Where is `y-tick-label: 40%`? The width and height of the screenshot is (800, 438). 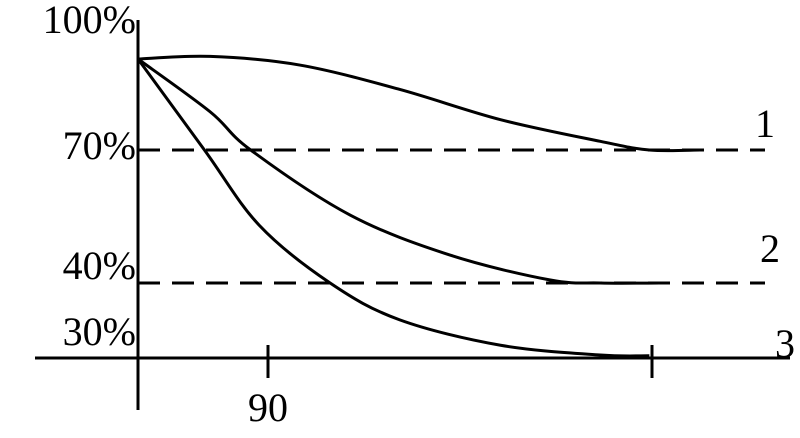 y-tick-label: 40% is located at coordinates (99, 265).